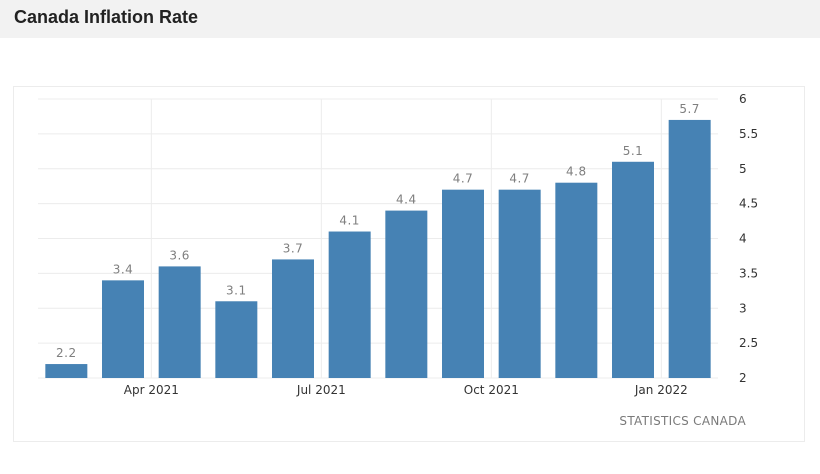 The image size is (820, 474). What do you see at coordinates (179, 255) in the screenshot?
I see `bar-value-label: 3.6` at bounding box center [179, 255].